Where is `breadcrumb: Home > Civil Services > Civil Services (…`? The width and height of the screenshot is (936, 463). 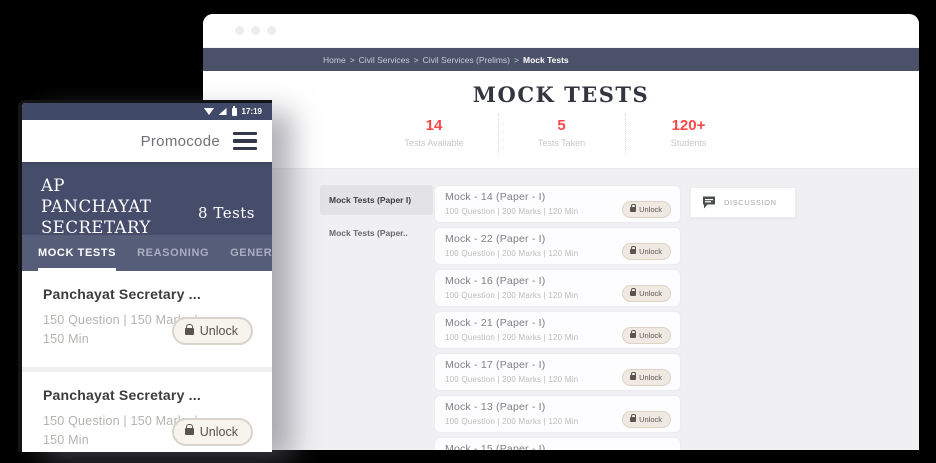
breadcrumb: Home > Civil Services > Civil Services (… is located at coordinates (561, 59).